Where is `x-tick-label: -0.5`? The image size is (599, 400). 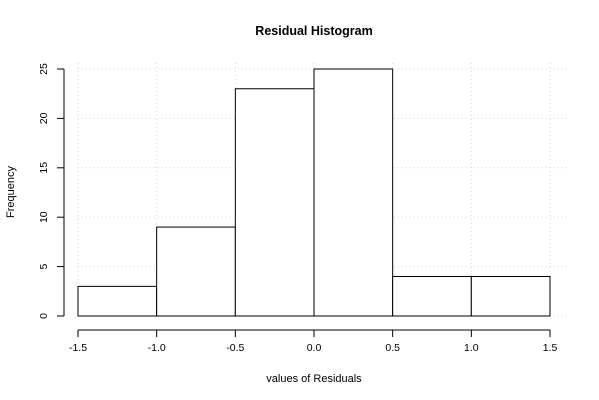
x-tick-label: -0.5 is located at coordinates (235, 348).